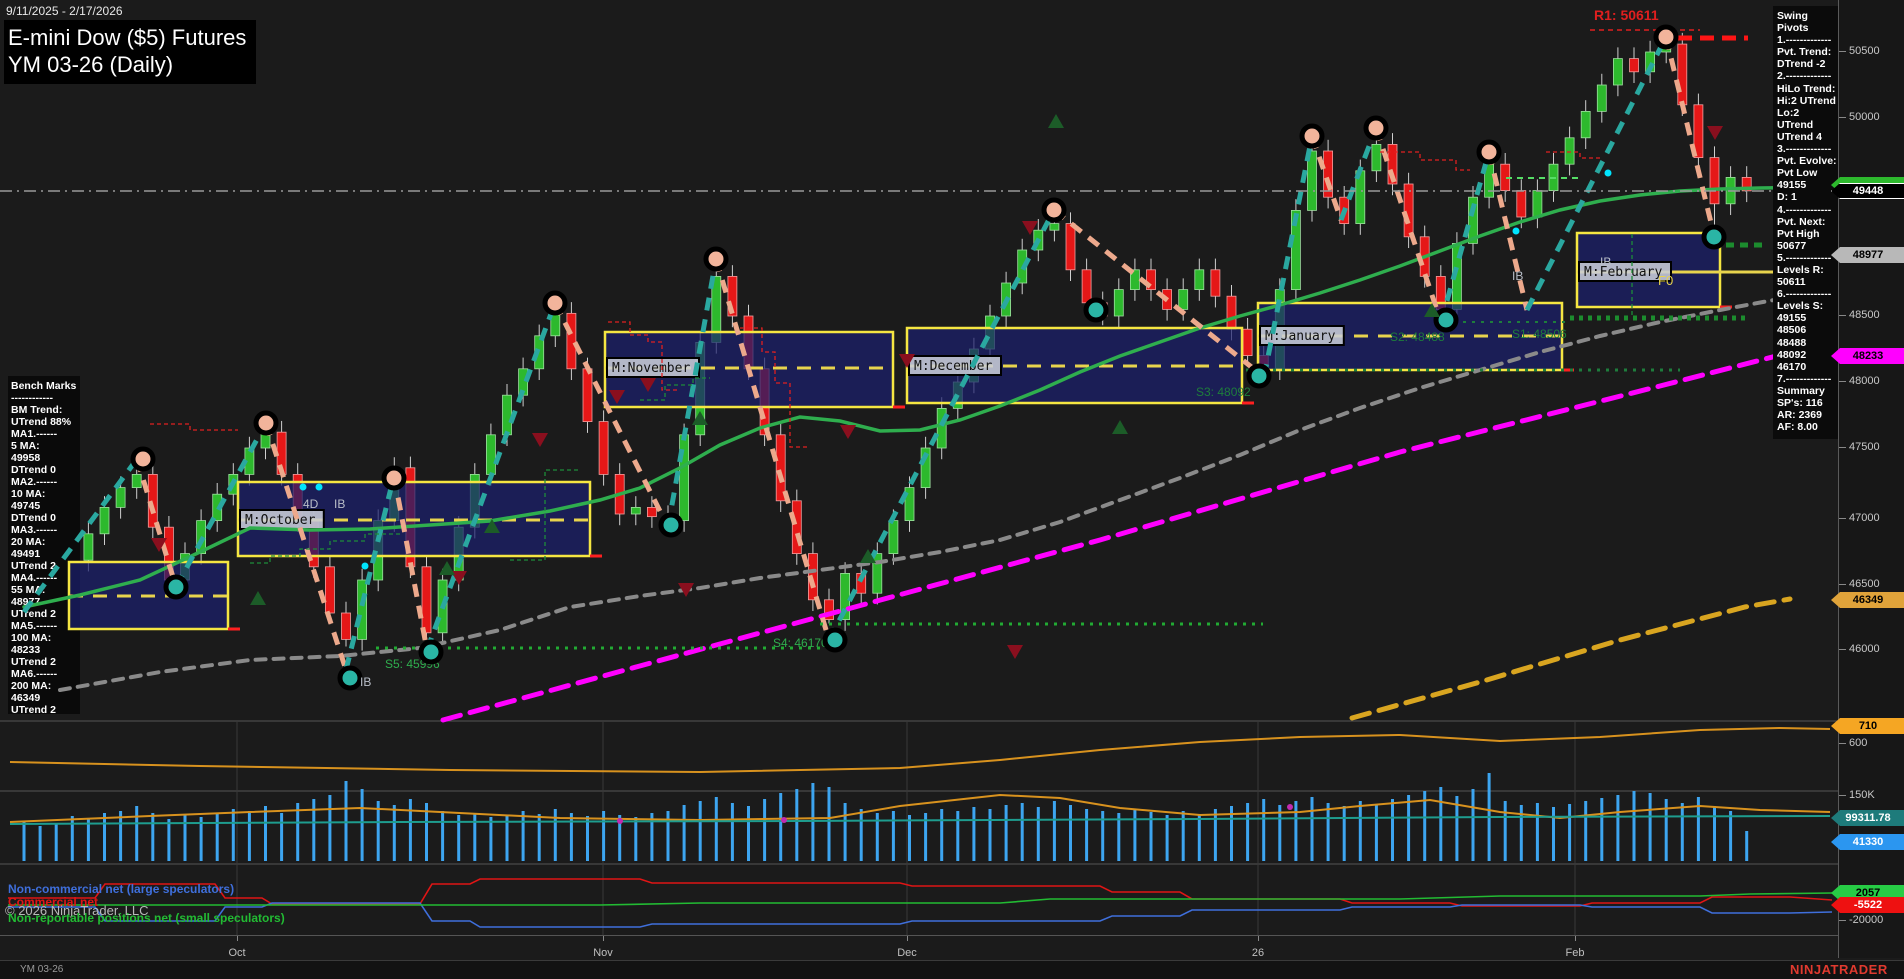 The width and height of the screenshot is (1904, 979). What do you see at coordinates (34, 530) in the screenshot?
I see `bench-panel-line: MA3.------` at bounding box center [34, 530].